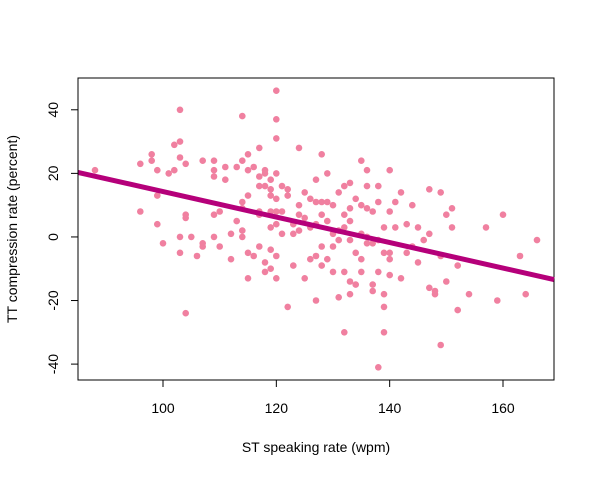  What do you see at coordinates (390, 408) in the screenshot?
I see `x-tick-label: 140` at bounding box center [390, 408].